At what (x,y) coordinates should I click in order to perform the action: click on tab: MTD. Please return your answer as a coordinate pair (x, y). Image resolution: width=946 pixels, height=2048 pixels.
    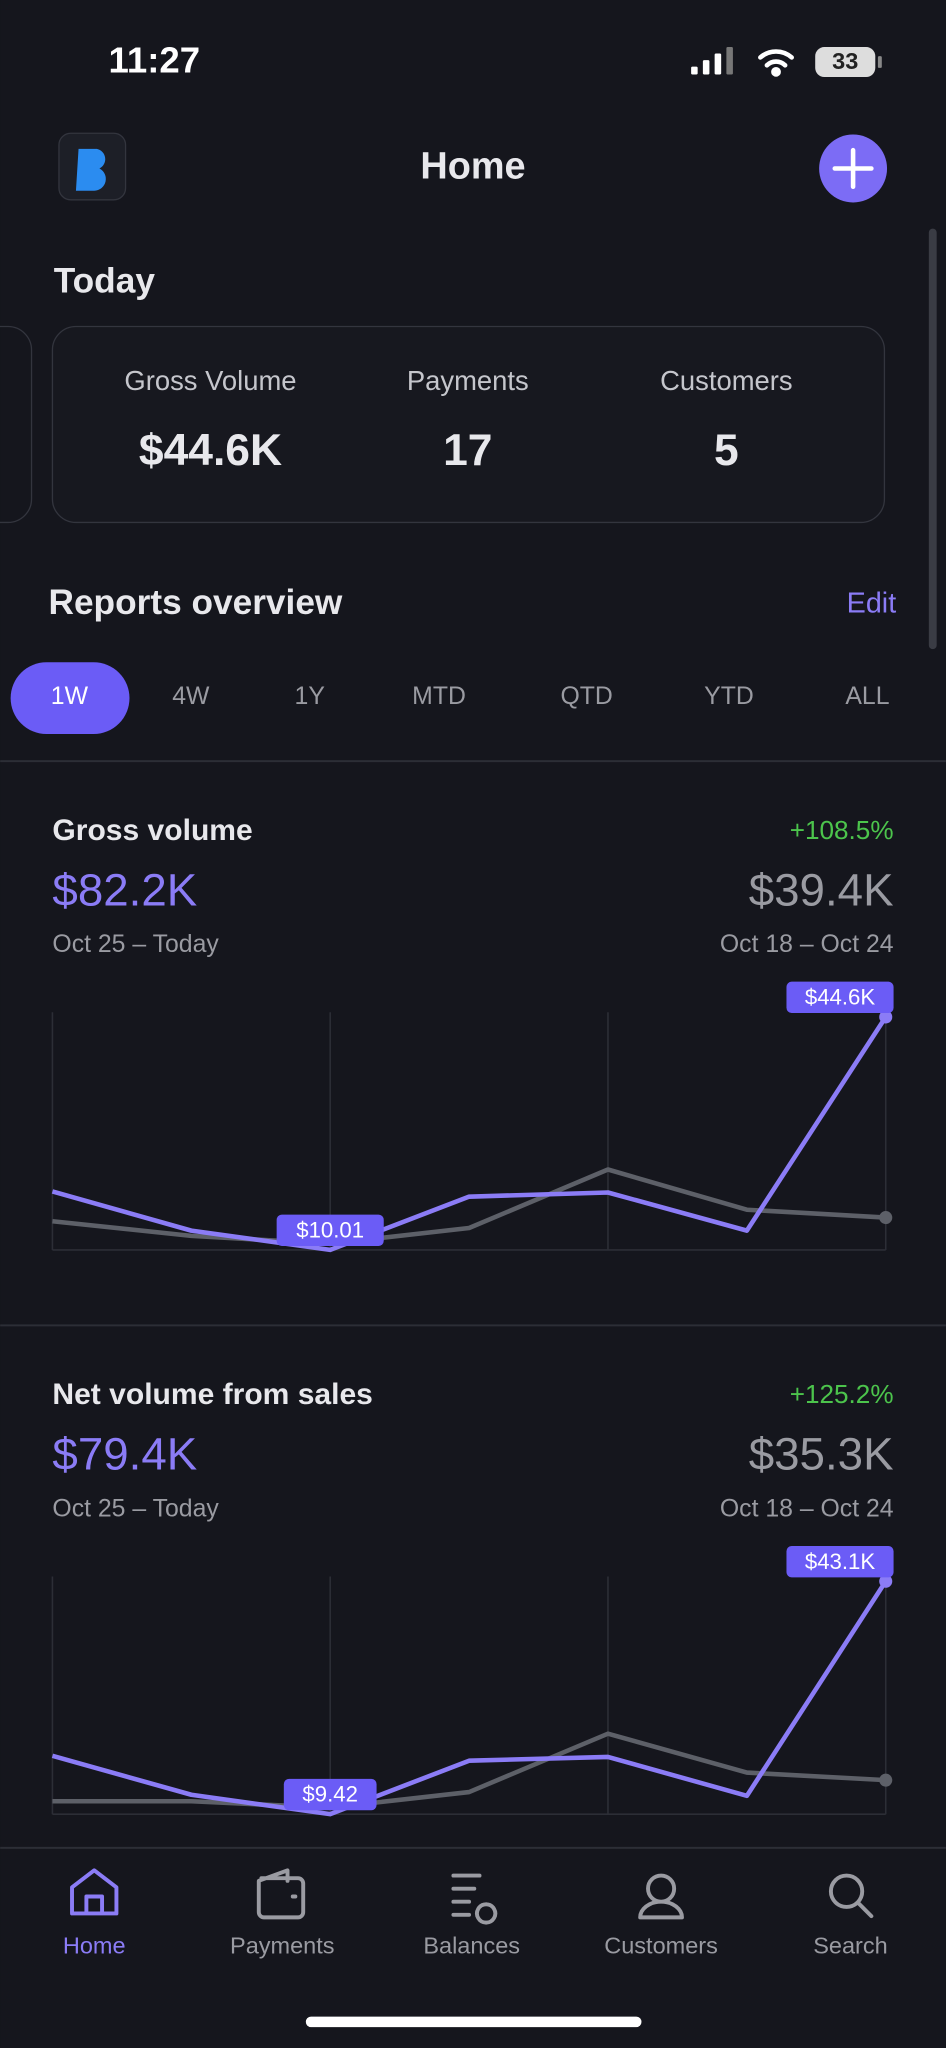
    Looking at the image, I should click on (439, 696).